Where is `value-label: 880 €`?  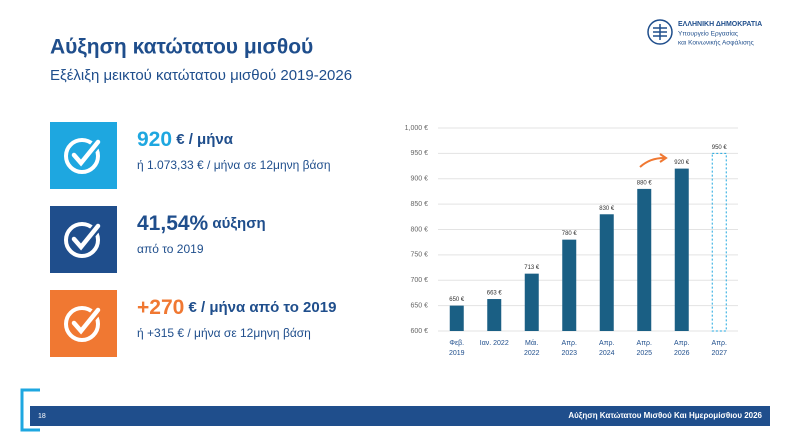 value-label: 880 € is located at coordinates (645, 183).